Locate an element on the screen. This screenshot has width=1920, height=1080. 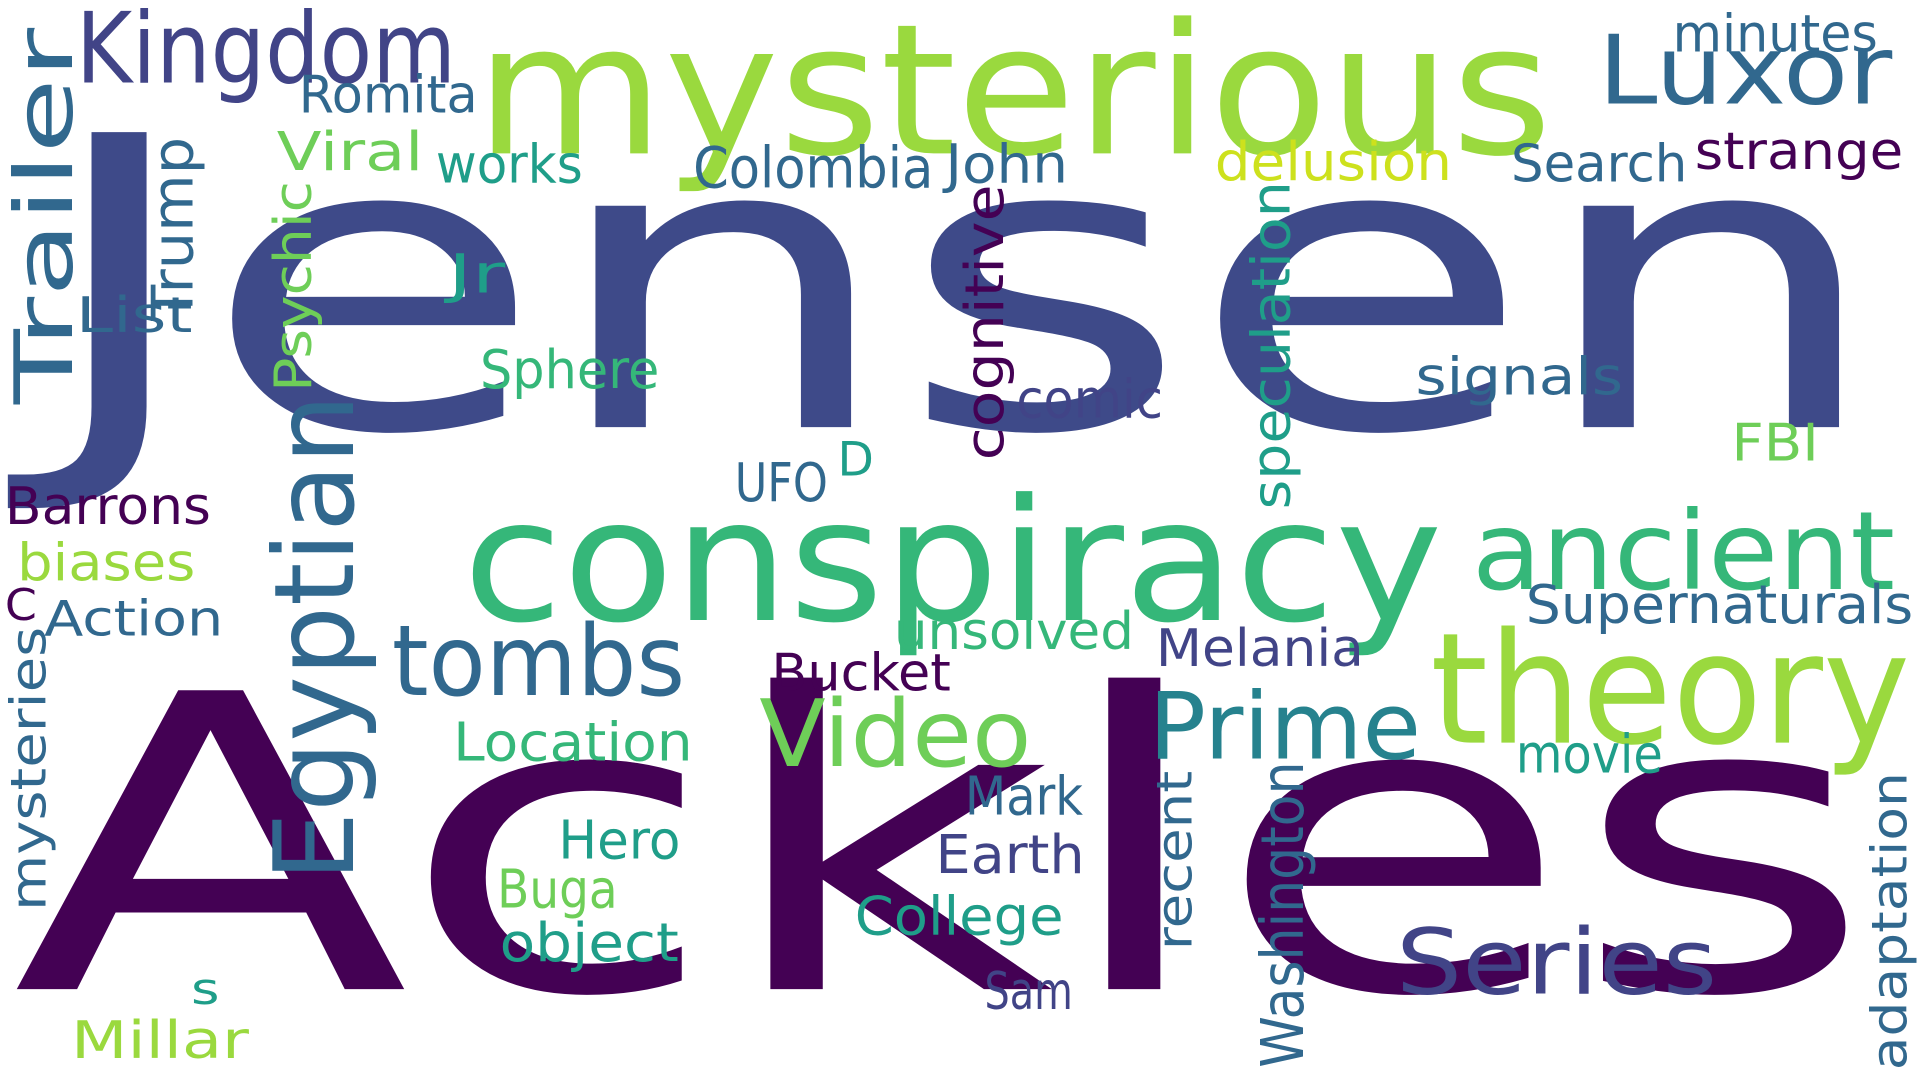
word-strange: strange is located at coordinates (1799, 151).